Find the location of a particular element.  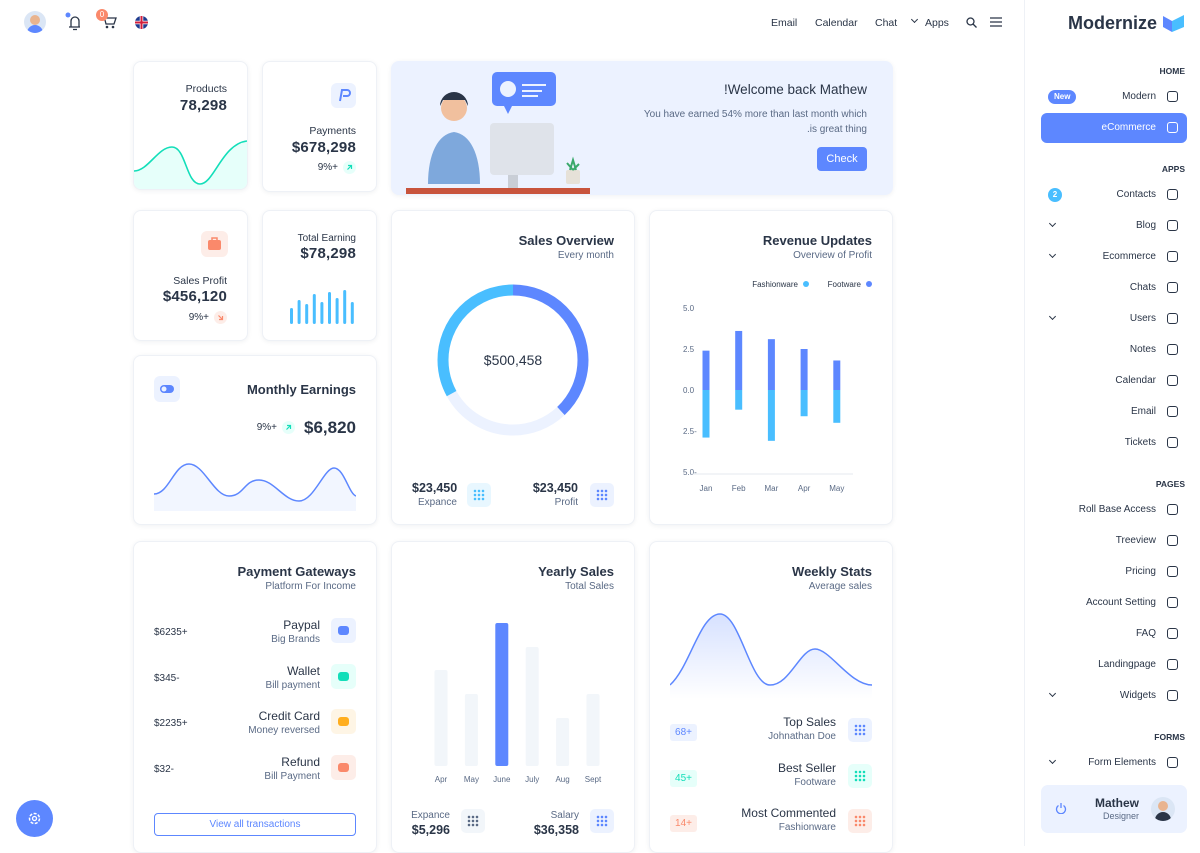

title: Weekly Stats is located at coordinates (832, 571).